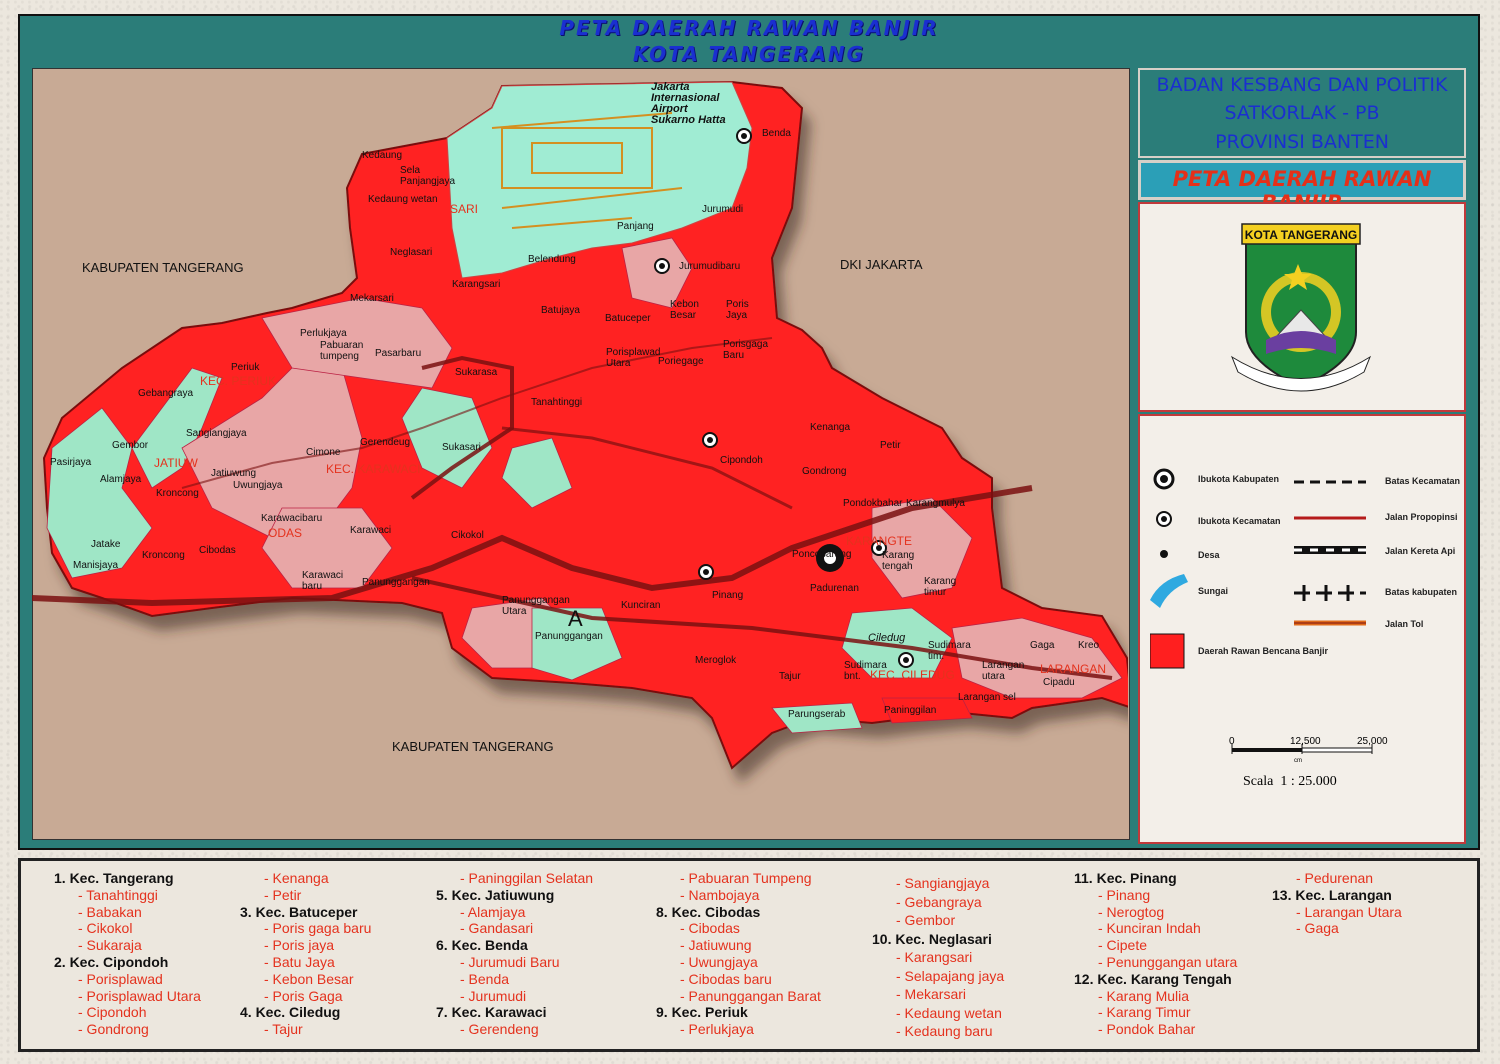 The width and height of the screenshot is (1500, 1064). Describe the element at coordinates (684, 310) in the screenshot. I see `village-label: Kebon Besar` at that location.